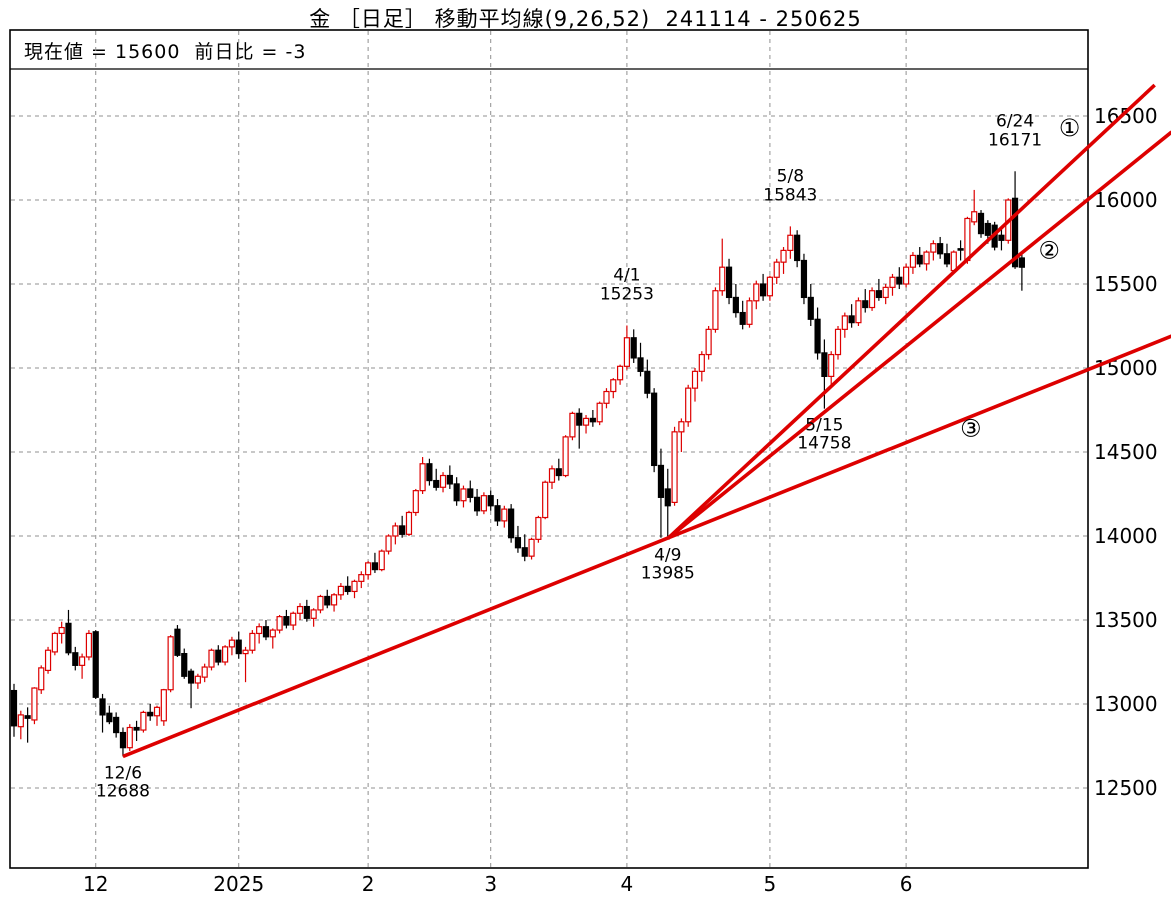 The height and width of the screenshot is (902, 1171). Describe the element at coordinates (906, 884) in the screenshot. I see `x-axis-label: 6` at that location.